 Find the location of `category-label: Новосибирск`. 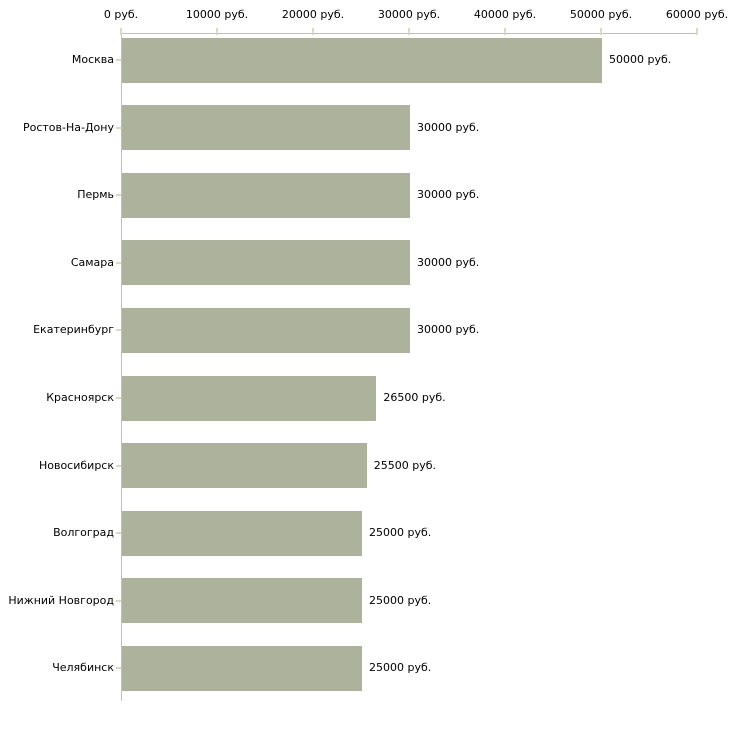

category-label: Новосибирск is located at coordinates (76, 465).